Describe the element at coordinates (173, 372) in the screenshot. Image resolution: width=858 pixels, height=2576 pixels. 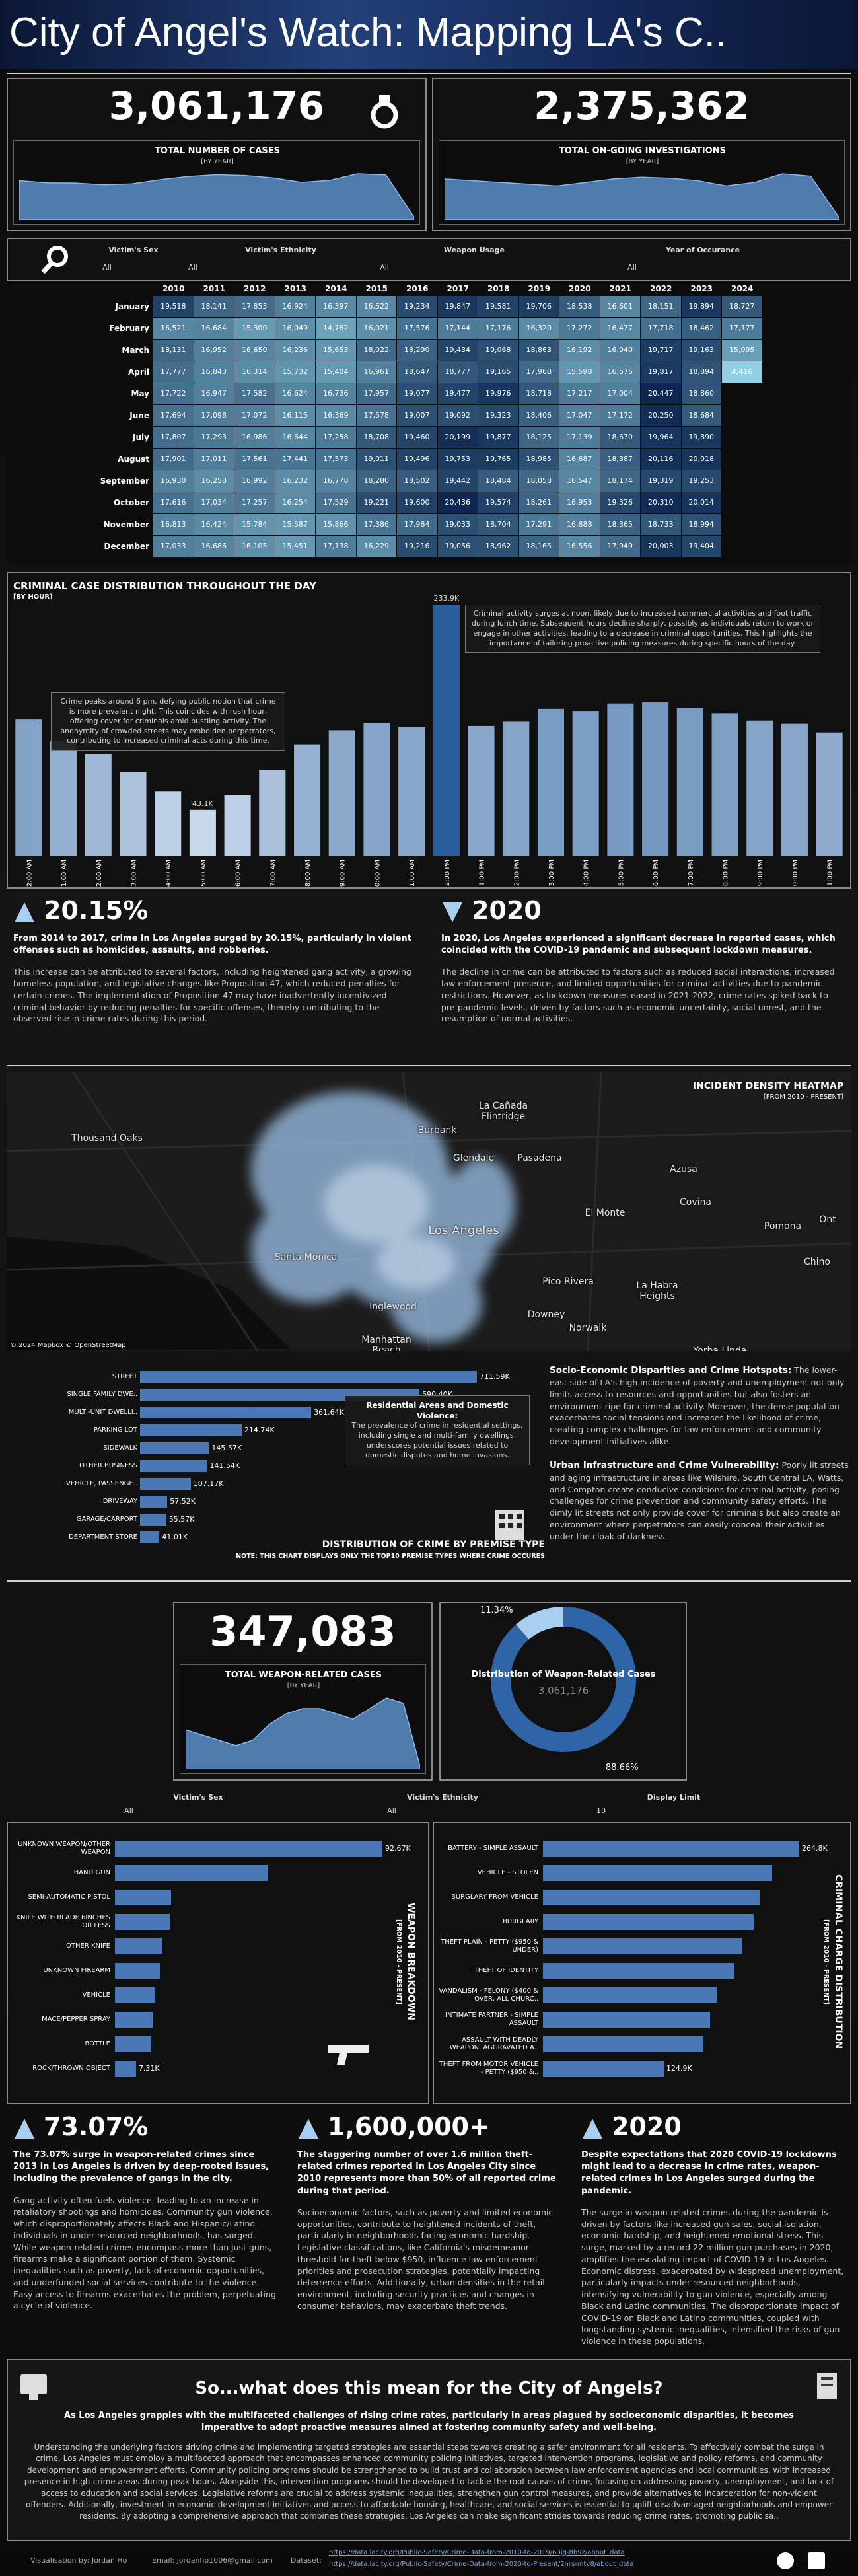
I see `heat-cell: 17,777` at that location.